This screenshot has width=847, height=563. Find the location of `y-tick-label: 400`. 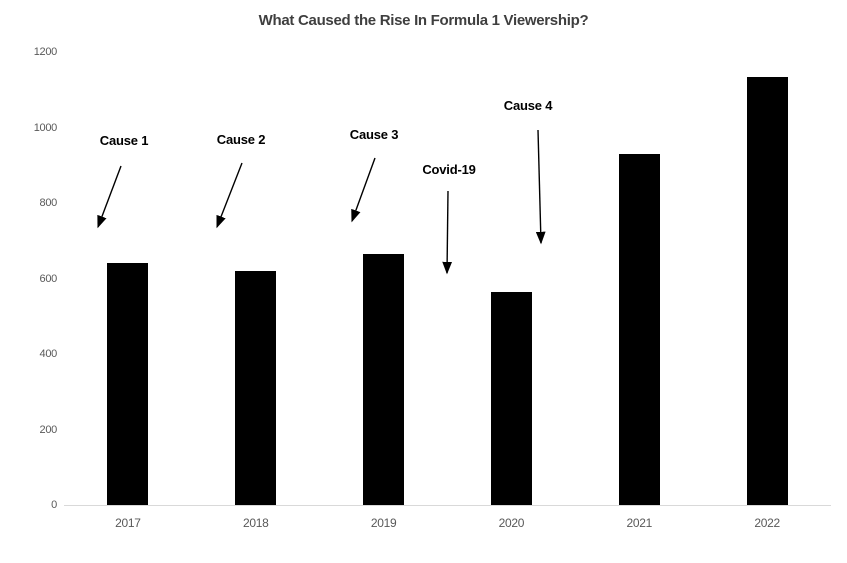

y-tick-label: 400 is located at coordinates (48, 354).